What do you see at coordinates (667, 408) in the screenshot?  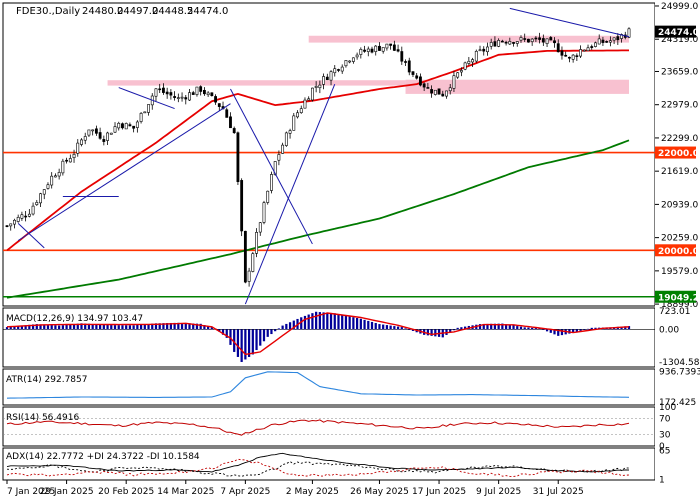 I see `rsi-axis-label: 100` at bounding box center [667, 408].